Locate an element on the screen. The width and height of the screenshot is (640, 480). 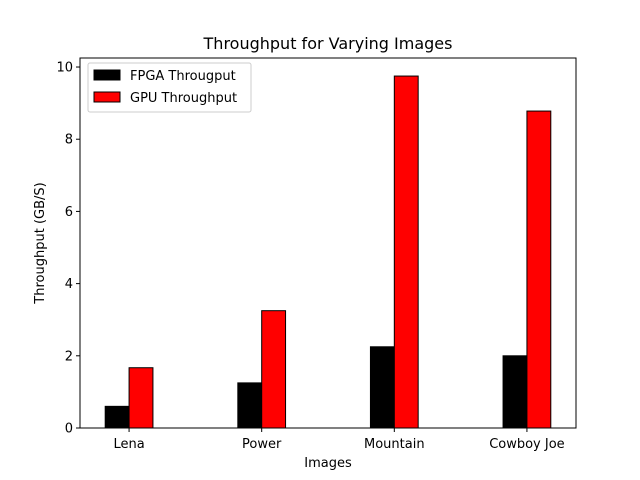
legend-frame is located at coordinates (169, 87).